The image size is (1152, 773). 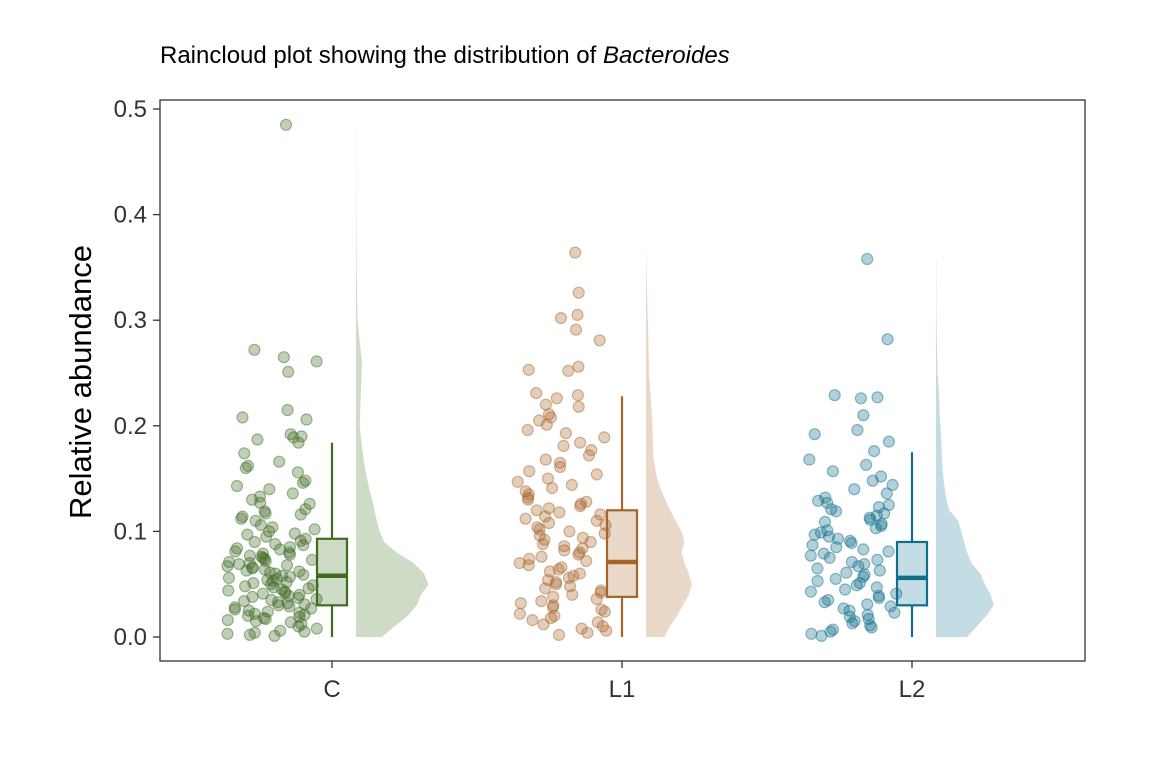 I want to click on density-cloud-L1, so click(x=669, y=444).